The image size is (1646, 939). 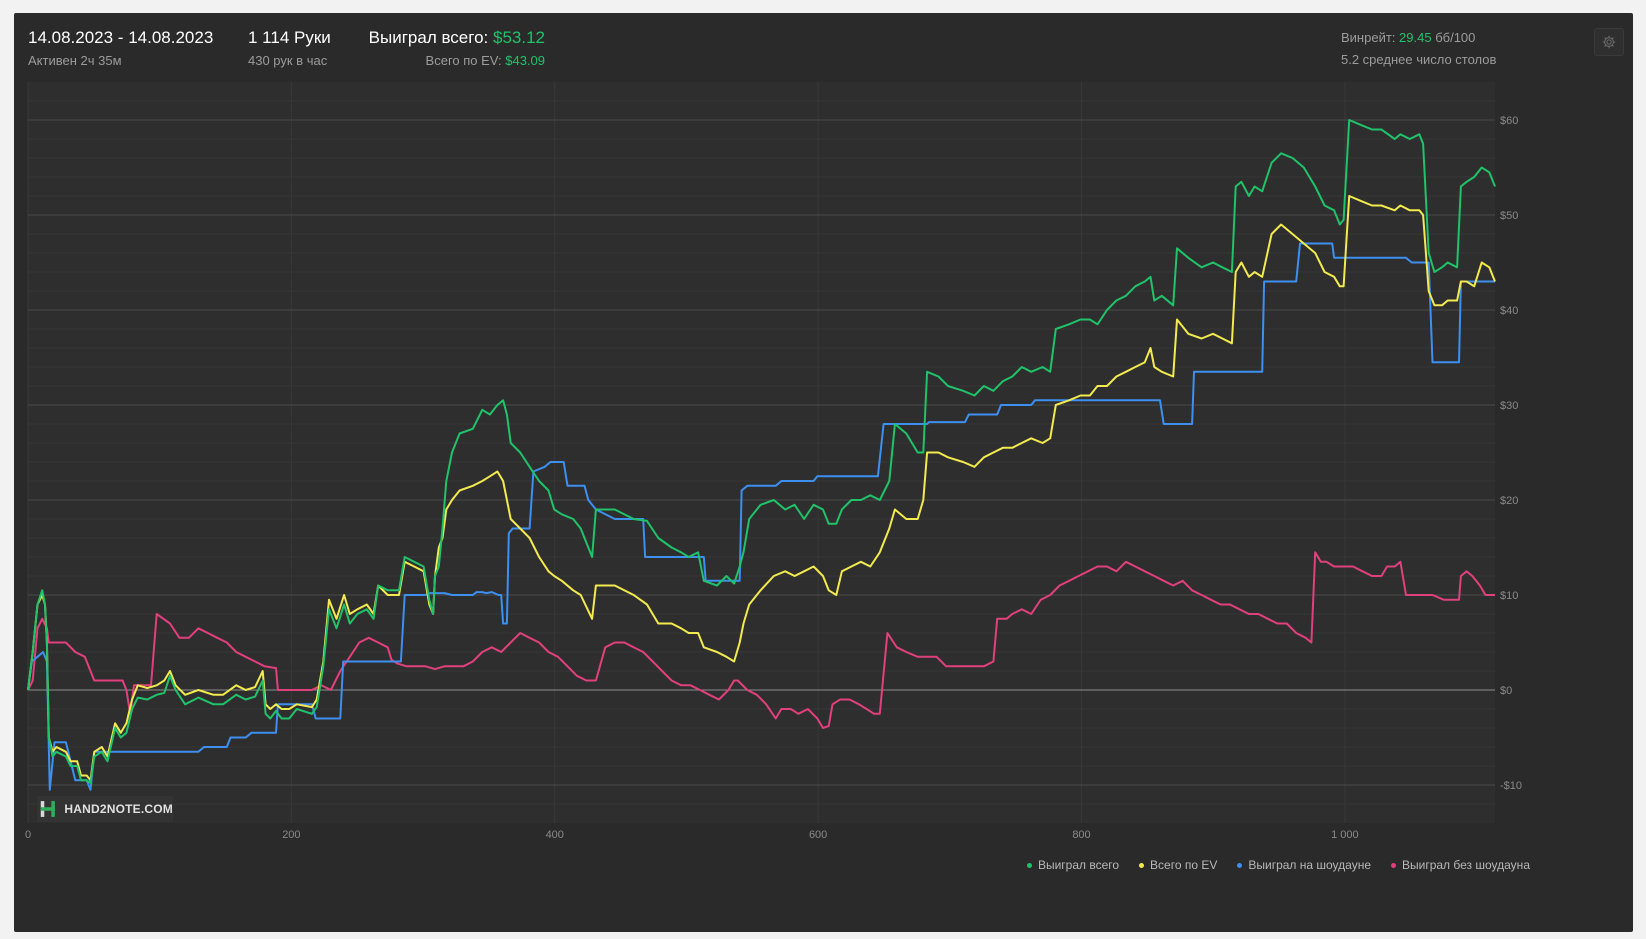 I want to click on hands-per-hour: 430 рук в час, so click(x=288, y=60).